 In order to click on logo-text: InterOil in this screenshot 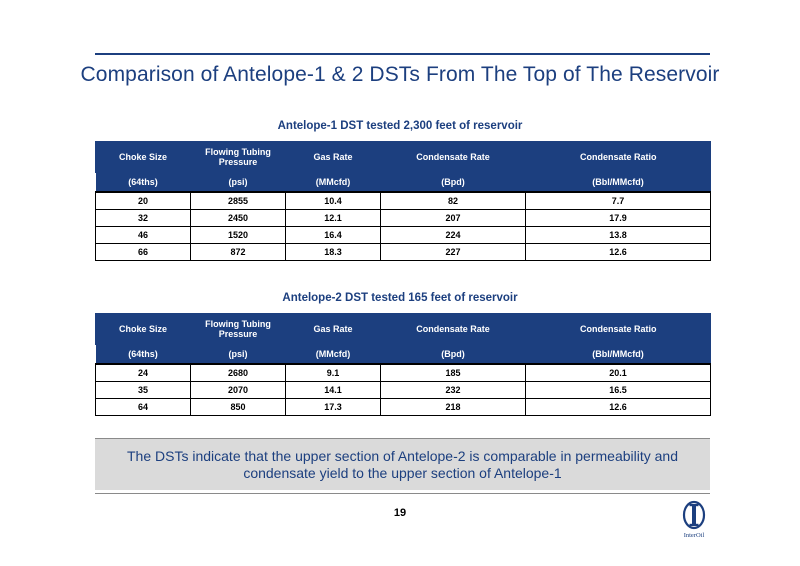, I will do `click(694, 535)`.